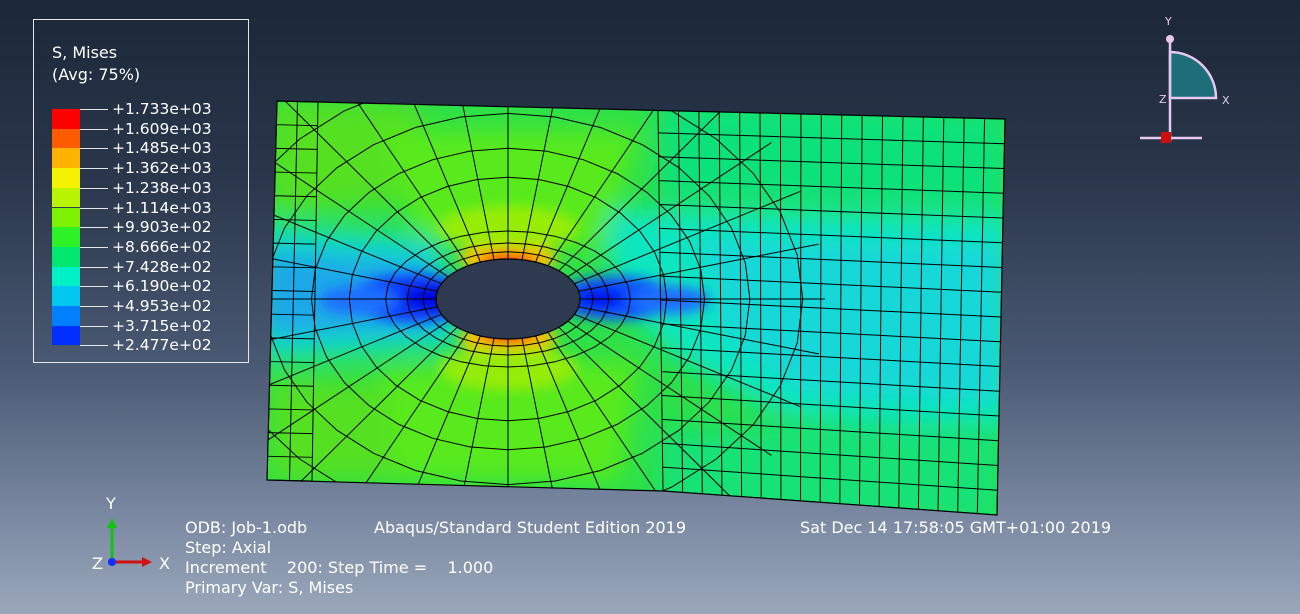  Describe the element at coordinates (162, 148) in the screenshot. I see `legend-label: +1.485e+03` at that location.